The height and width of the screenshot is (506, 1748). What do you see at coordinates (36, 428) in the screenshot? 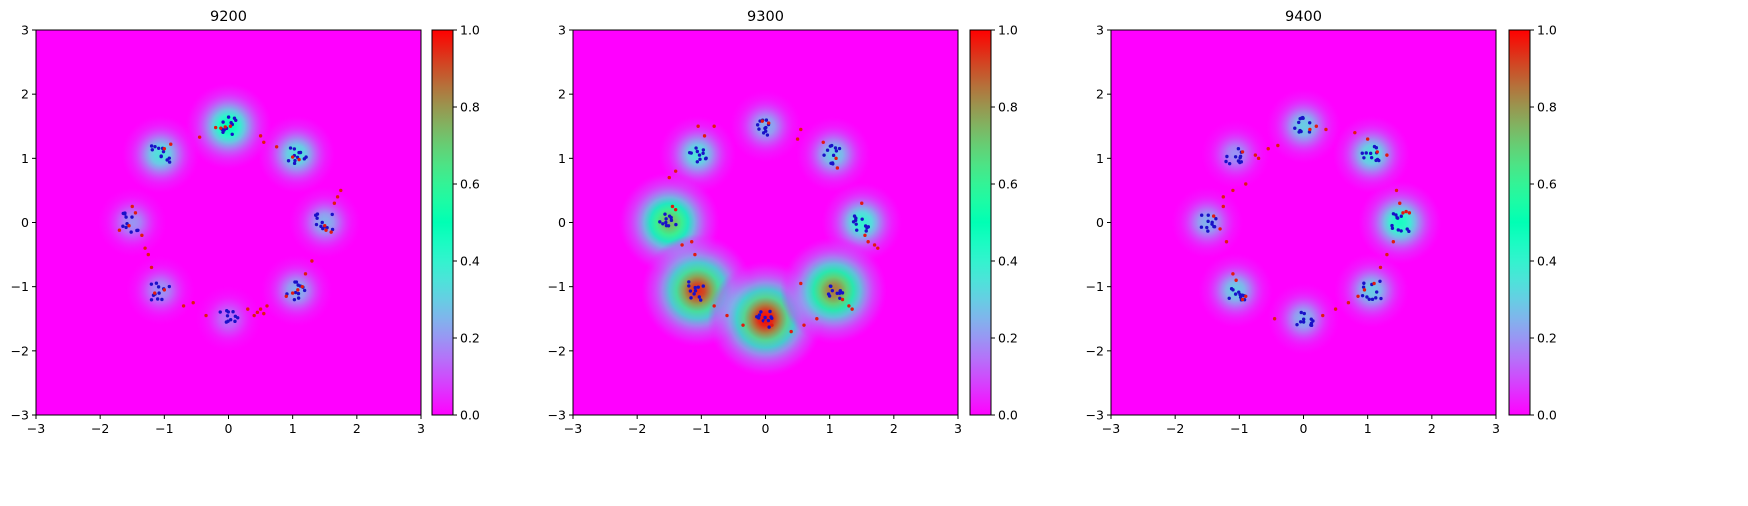
I see `x-tick-label: −3` at bounding box center [36, 428].